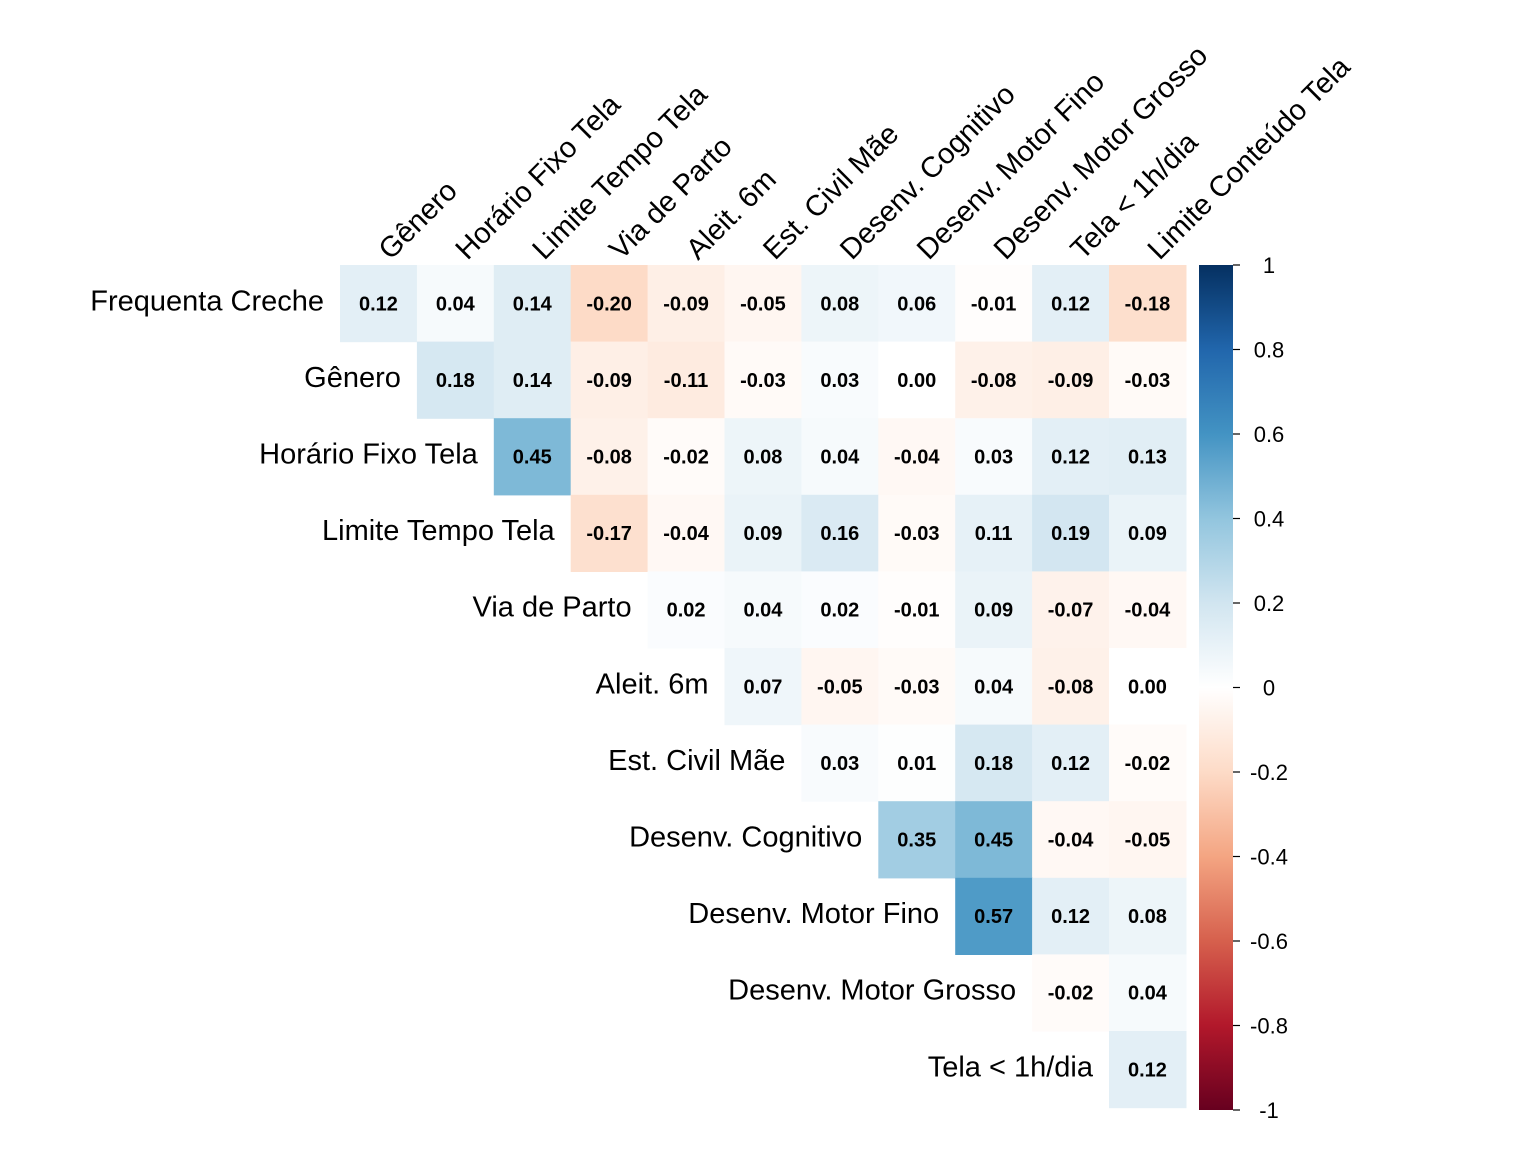  I want to click on cell-value-label: -0.03, so click(917, 534).